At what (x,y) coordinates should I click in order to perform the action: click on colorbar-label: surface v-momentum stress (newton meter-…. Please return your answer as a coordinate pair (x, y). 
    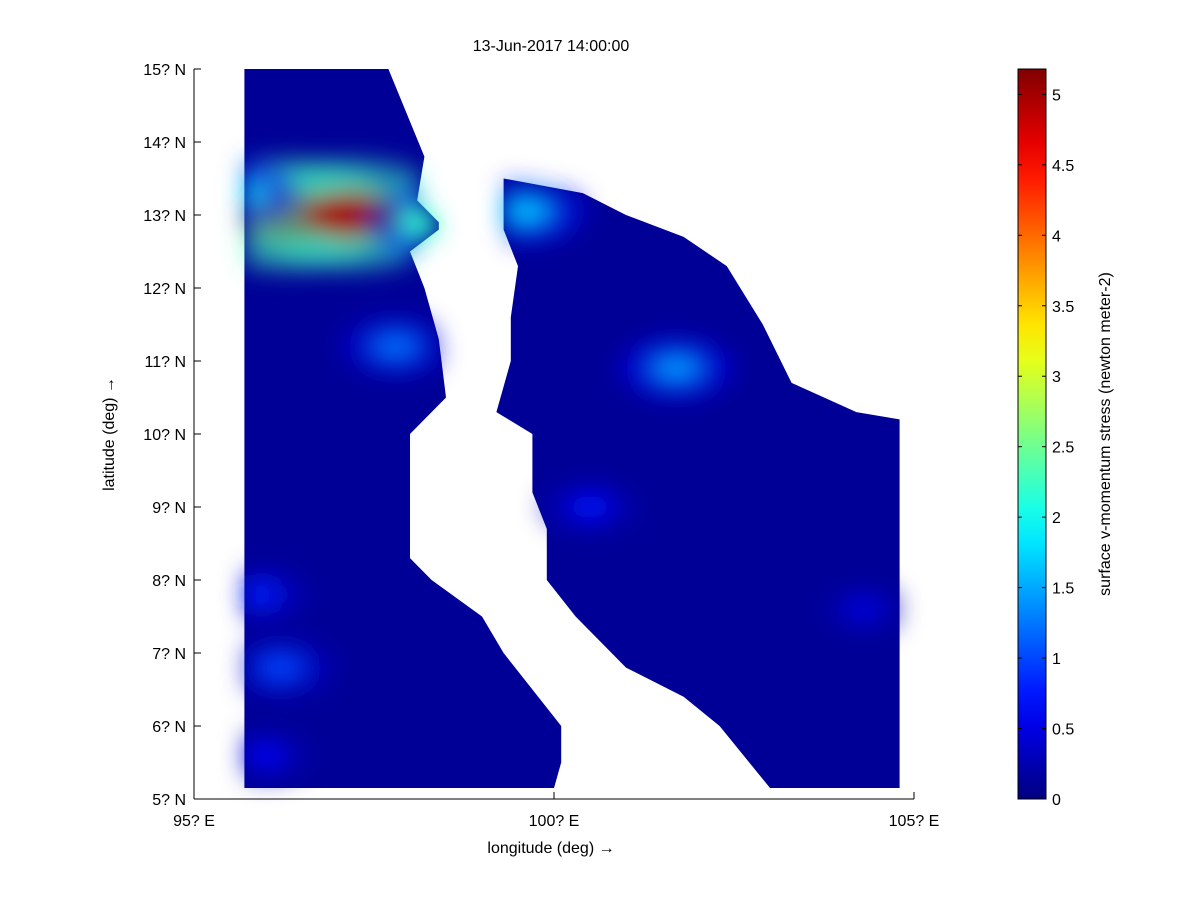
    Looking at the image, I should click on (1105, 434).